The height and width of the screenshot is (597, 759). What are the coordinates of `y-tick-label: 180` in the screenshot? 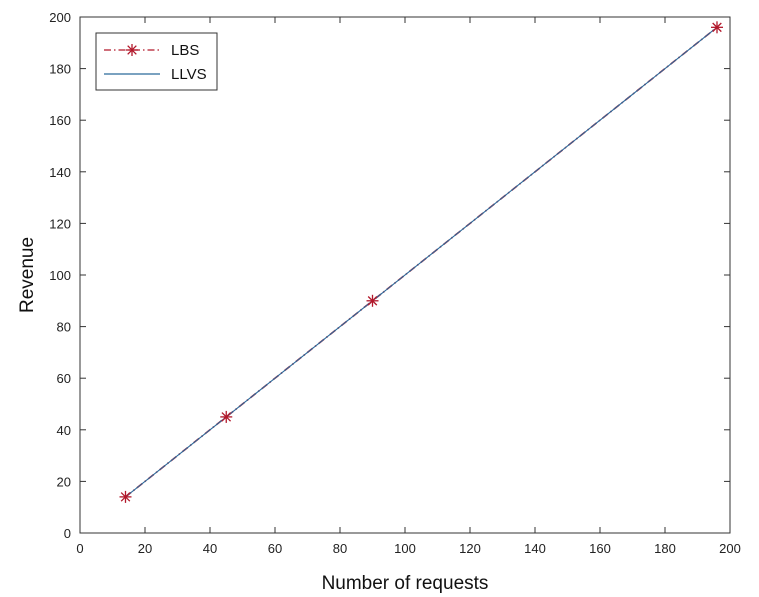 It's located at (60, 69).